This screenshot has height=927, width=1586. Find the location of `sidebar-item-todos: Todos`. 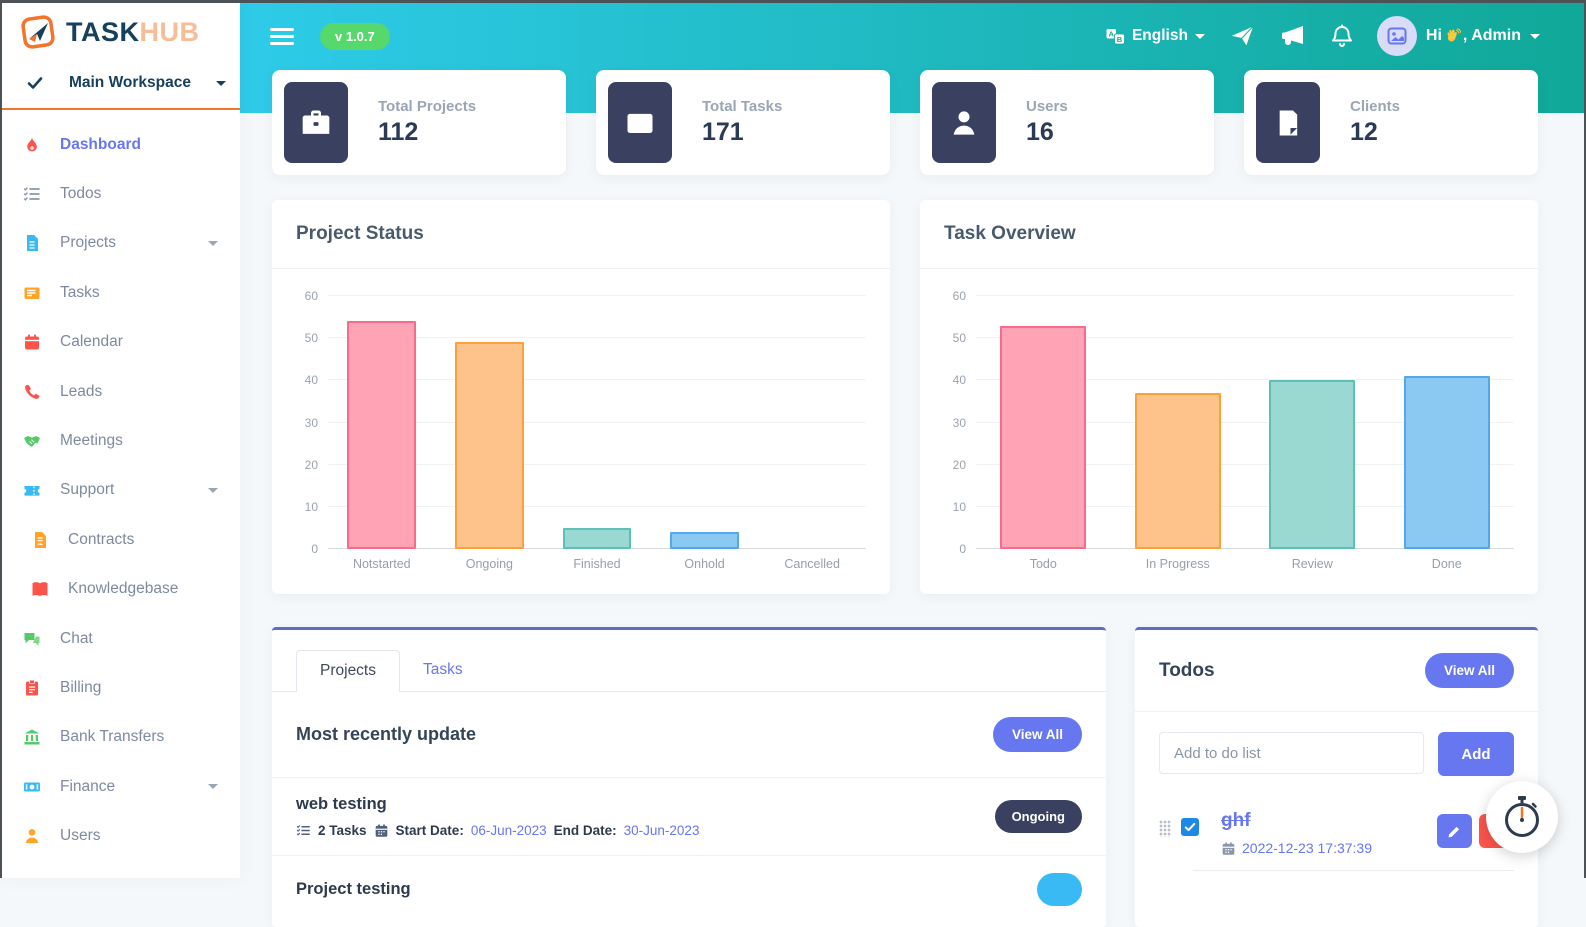

sidebar-item-todos: Todos is located at coordinates (120, 193).